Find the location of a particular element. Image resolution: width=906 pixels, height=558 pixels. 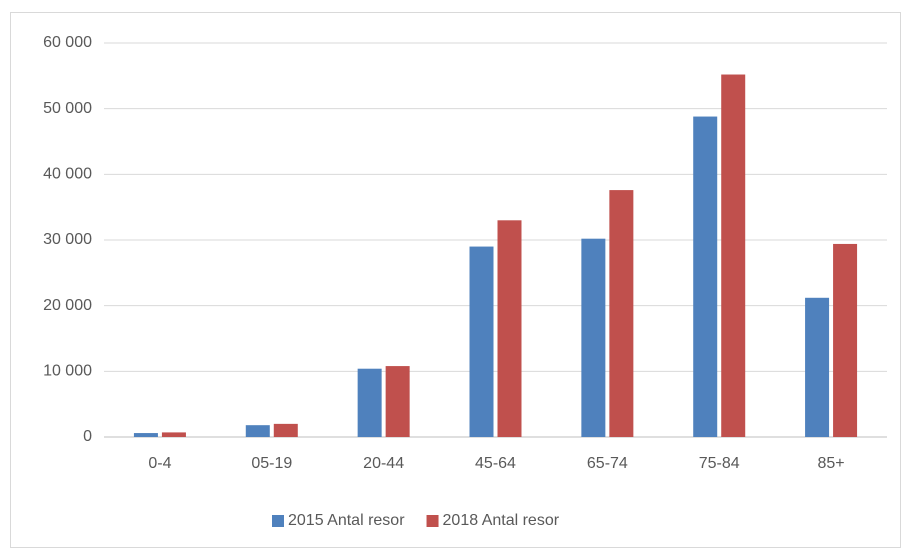

x-tick-label: 0-4 is located at coordinates (159, 463).